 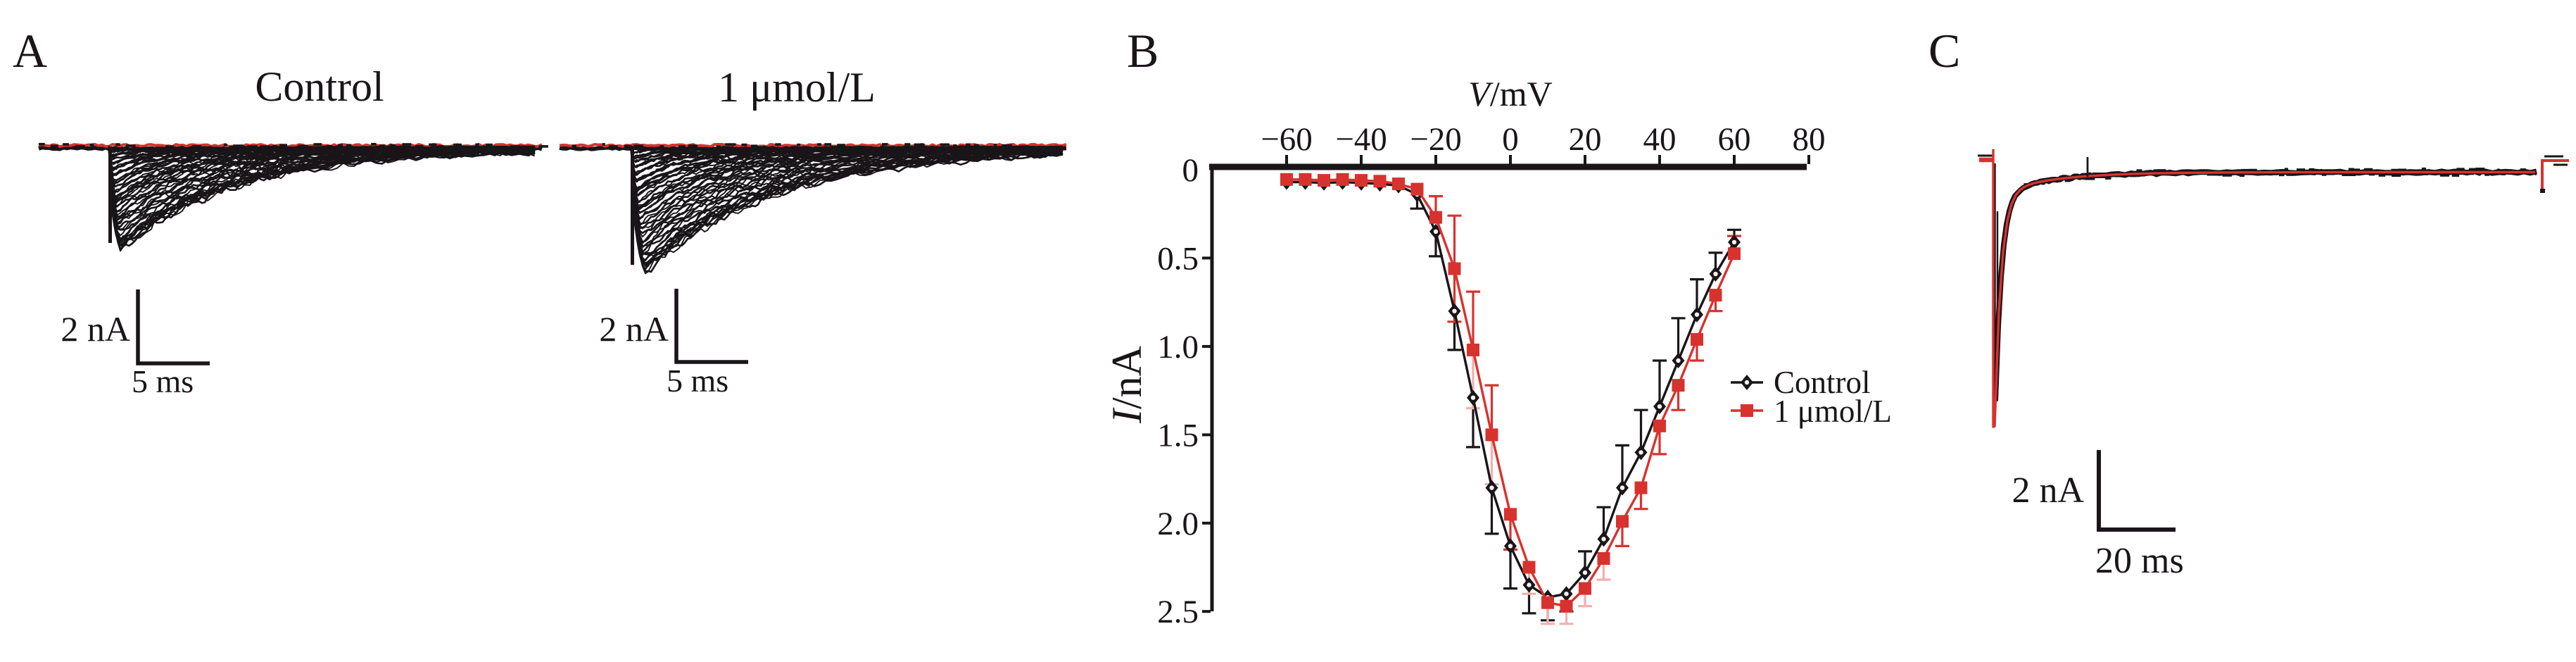 What do you see at coordinates (1809, 139) in the screenshot?
I see `svg-text: 80` at bounding box center [1809, 139].